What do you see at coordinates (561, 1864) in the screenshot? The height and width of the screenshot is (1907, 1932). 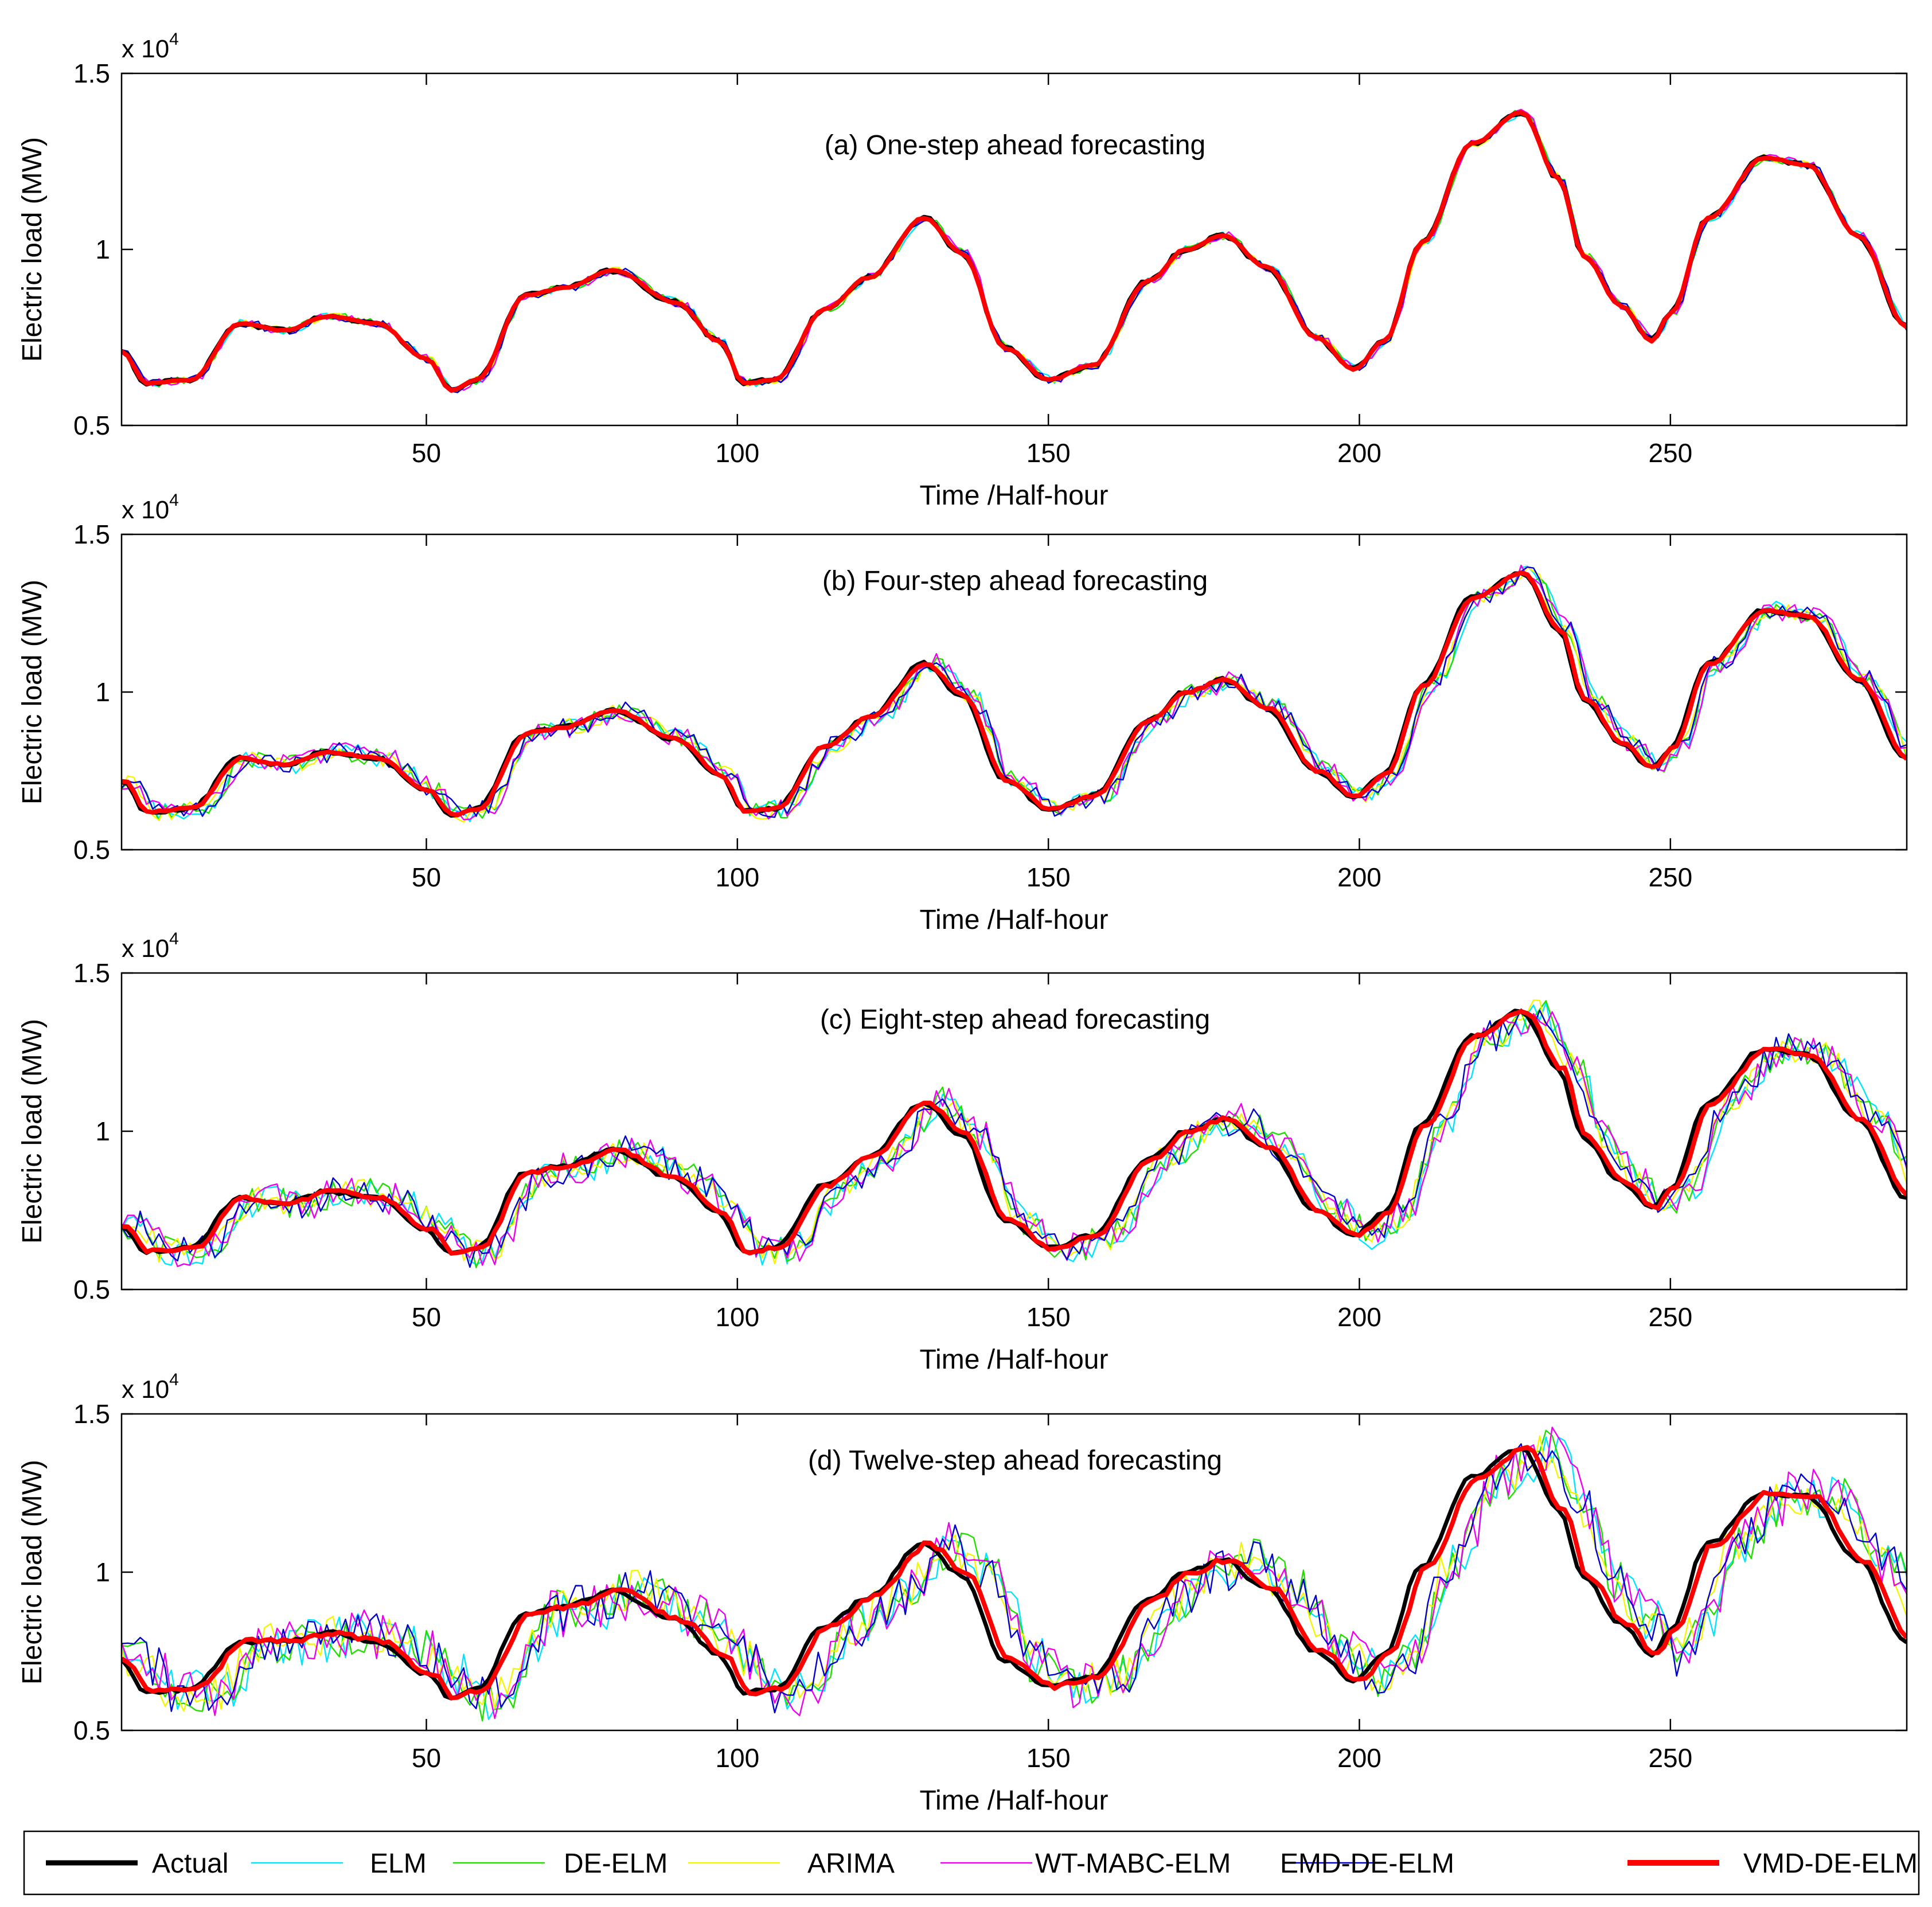 I see `legend-item: DE-ELM` at bounding box center [561, 1864].